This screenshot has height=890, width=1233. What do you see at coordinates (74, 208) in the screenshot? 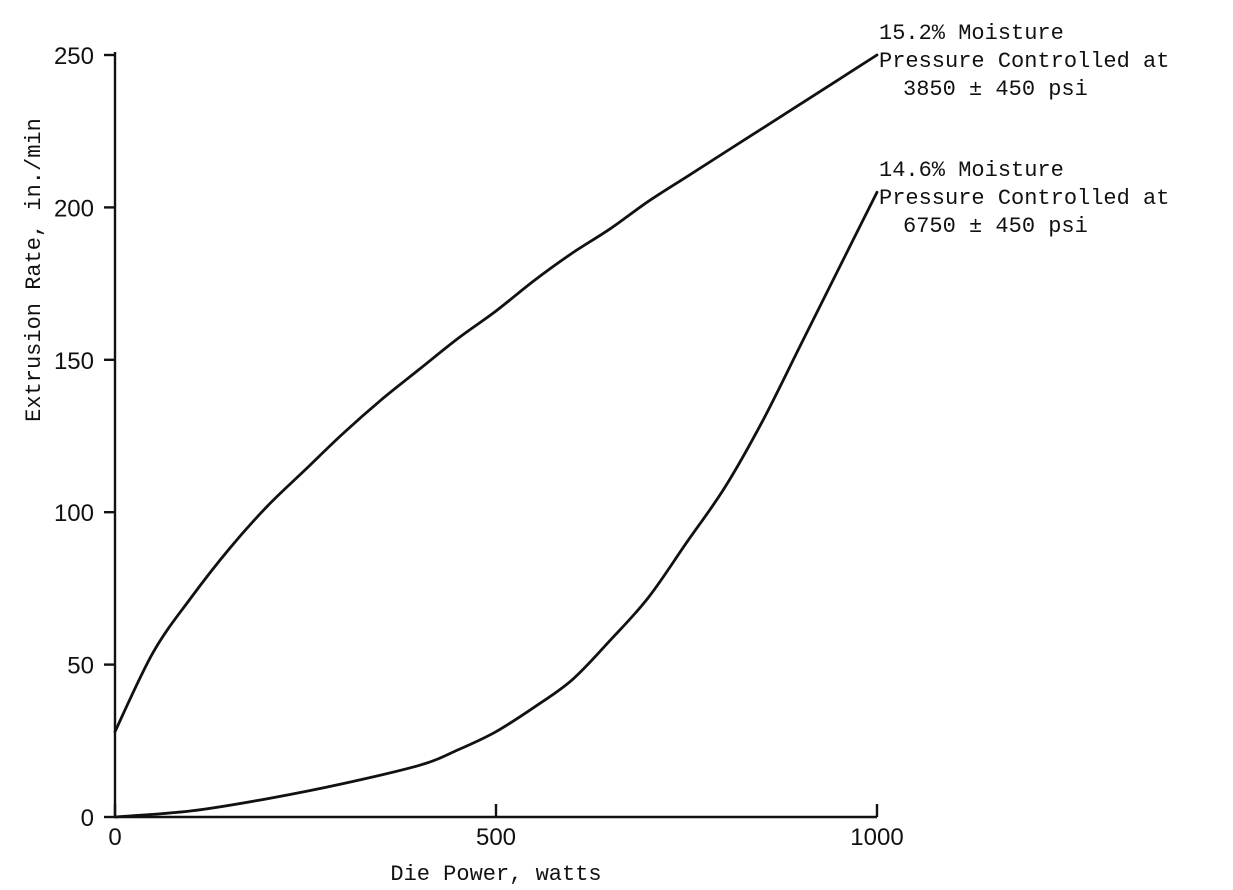
I see `y-tick-label-200: 200` at bounding box center [74, 208].